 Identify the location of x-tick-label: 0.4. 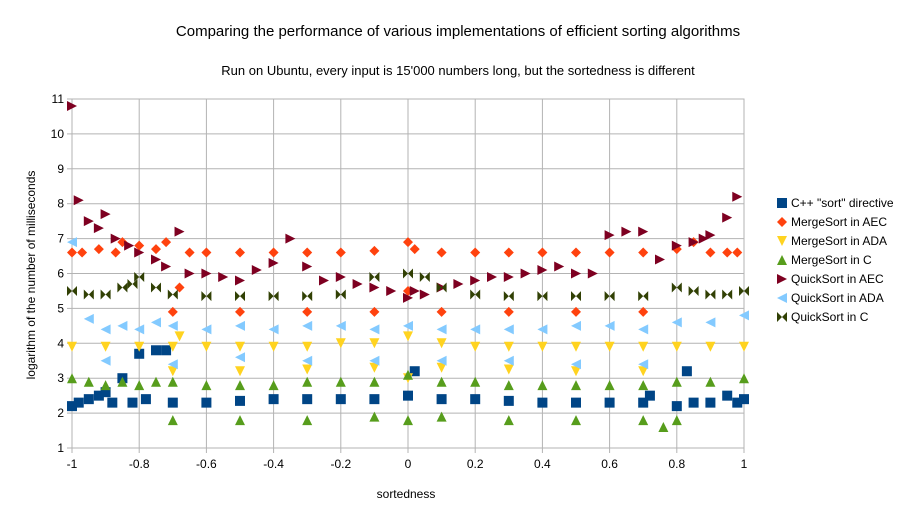
(542, 464).